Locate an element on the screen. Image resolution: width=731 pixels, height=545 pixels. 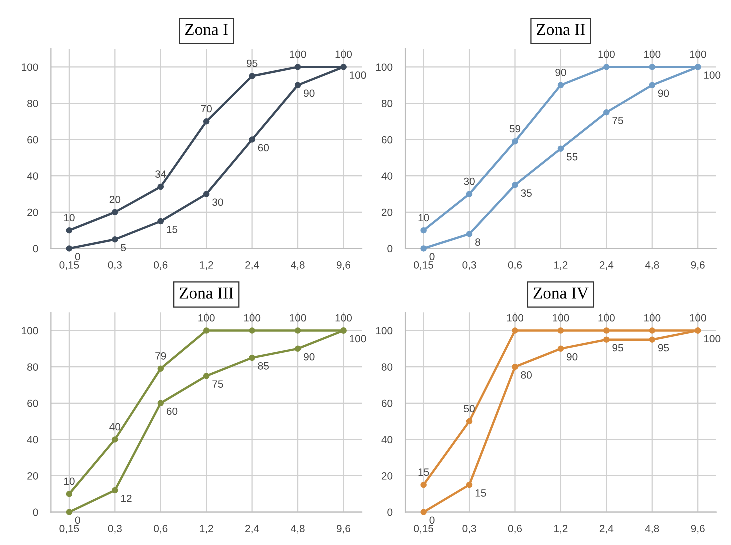
data-label: 20 is located at coordinates (115, 200).